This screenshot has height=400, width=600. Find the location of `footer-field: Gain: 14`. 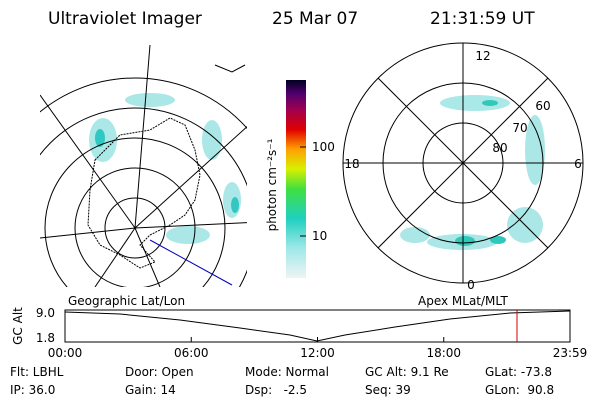

footer-field: Gain: 14 is located at coordinates (150, 390).